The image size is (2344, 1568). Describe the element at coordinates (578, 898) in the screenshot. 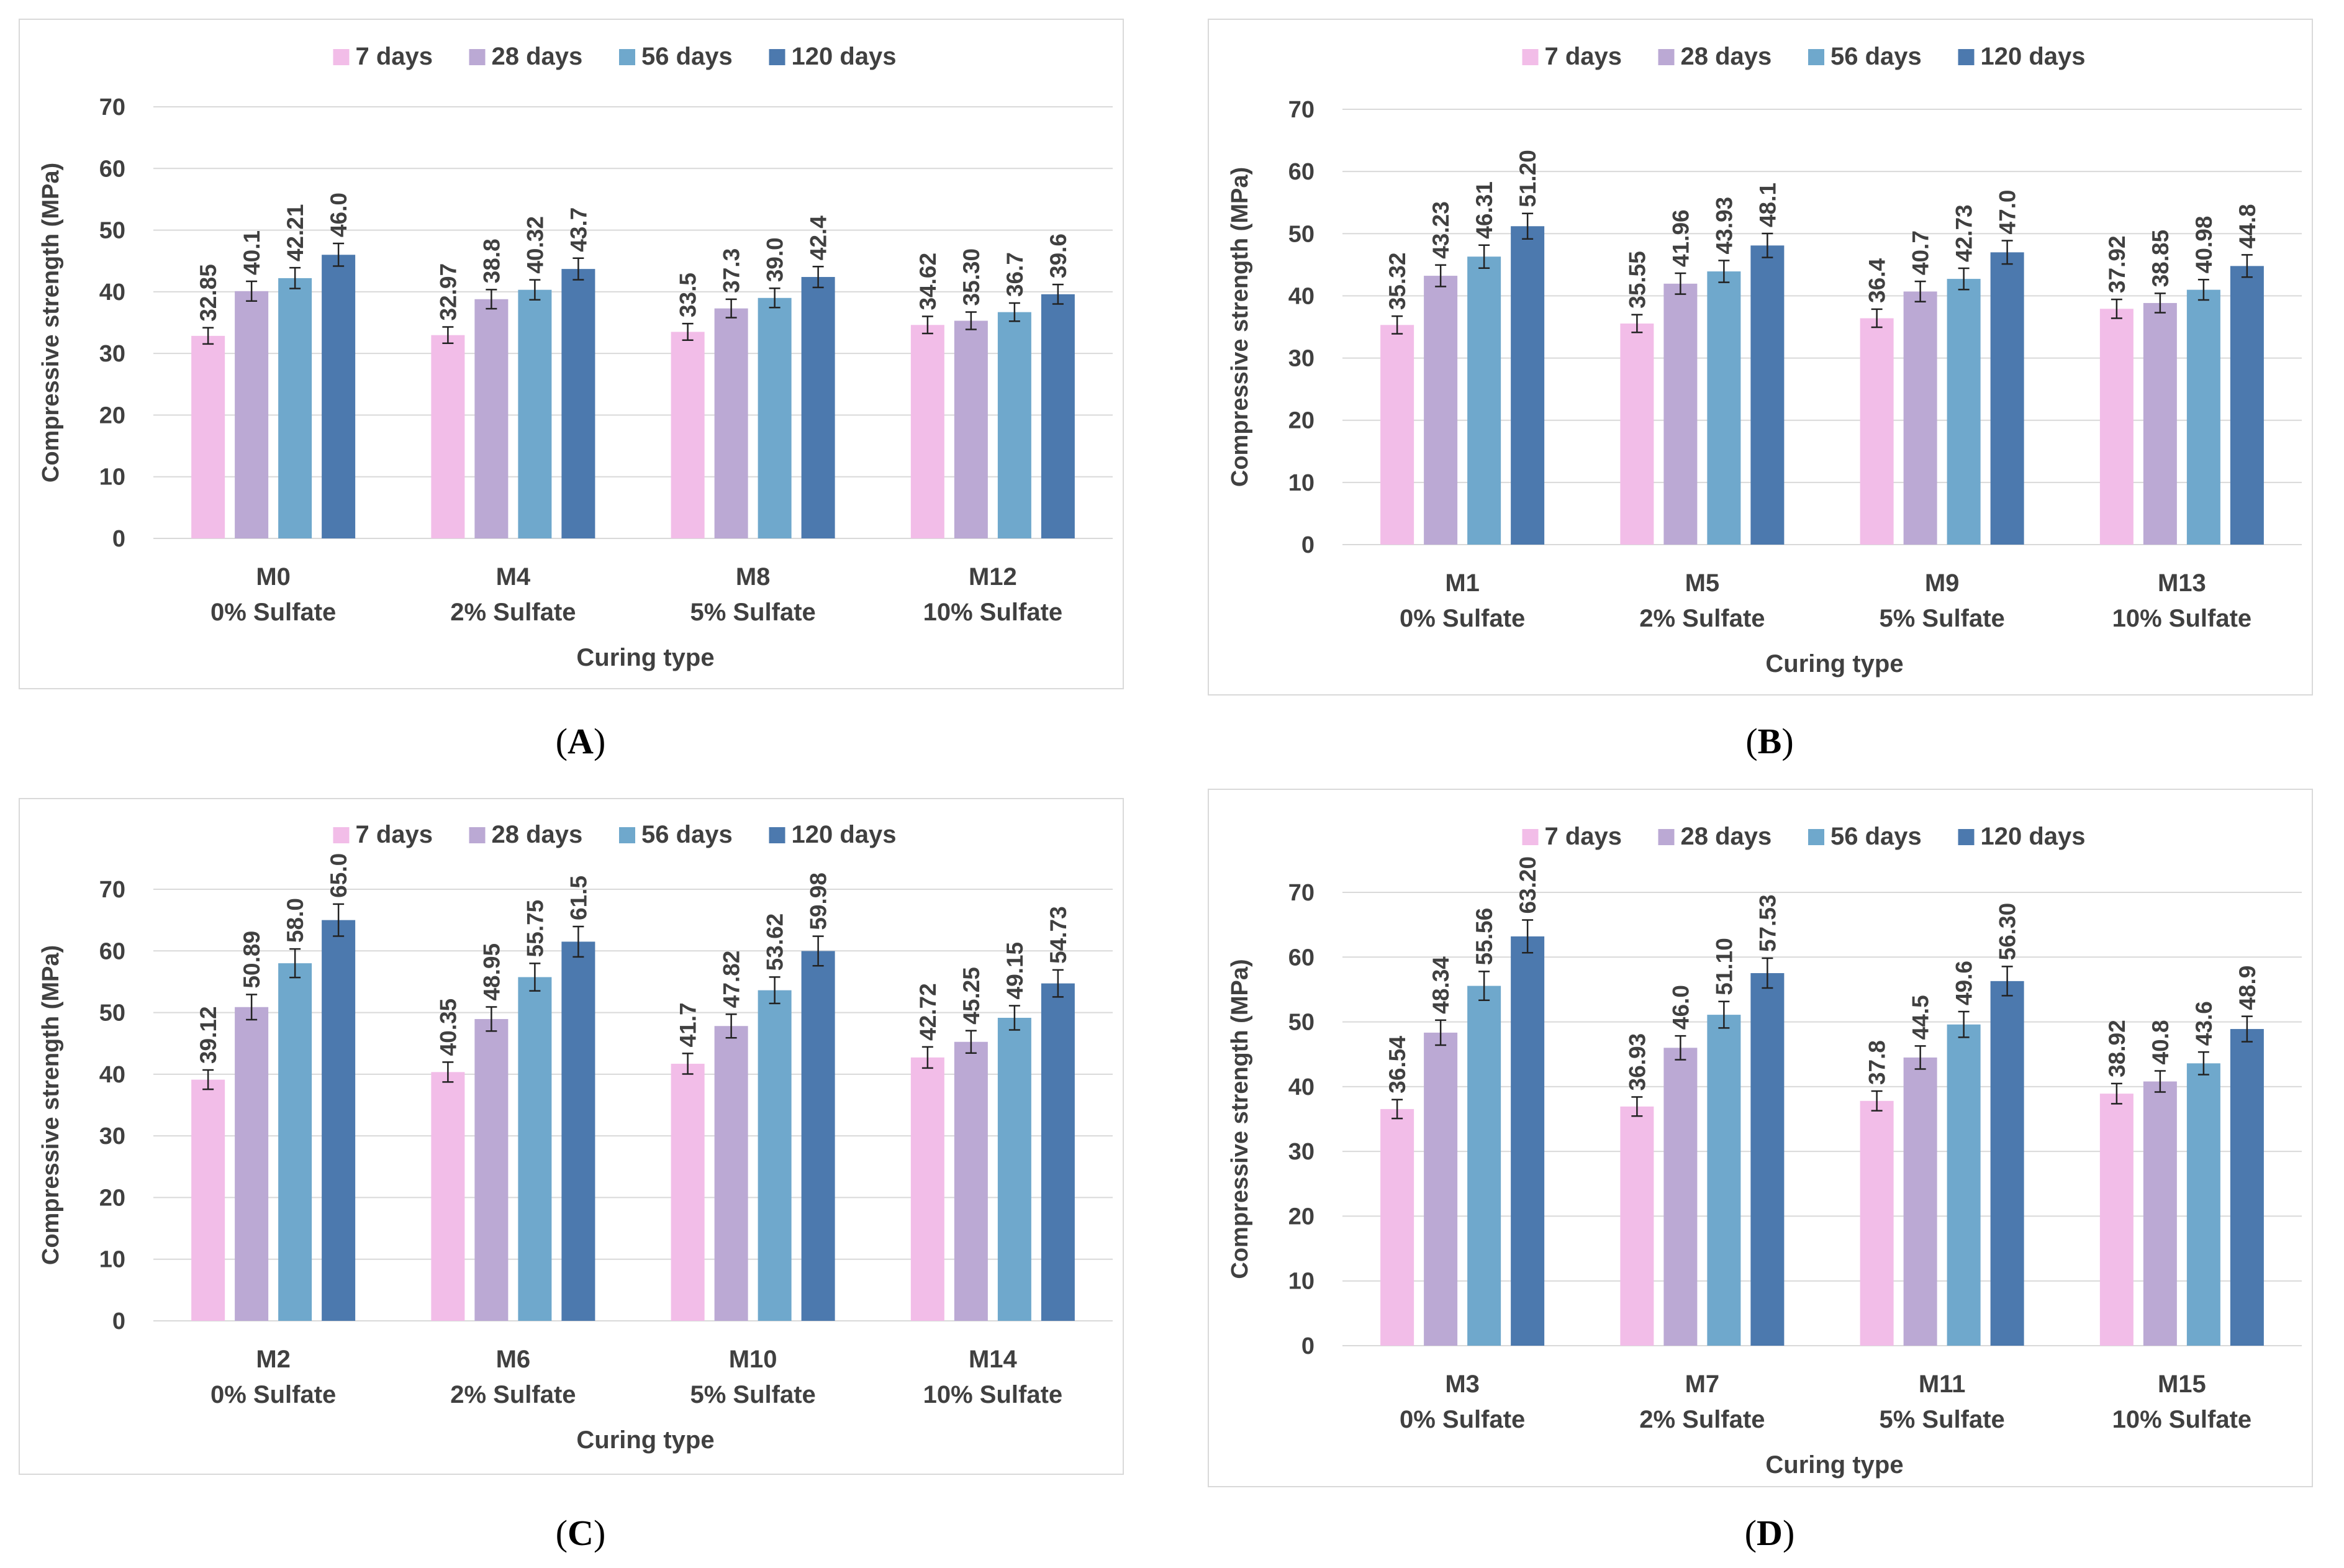

I see `data-label: 61.5` at that location.